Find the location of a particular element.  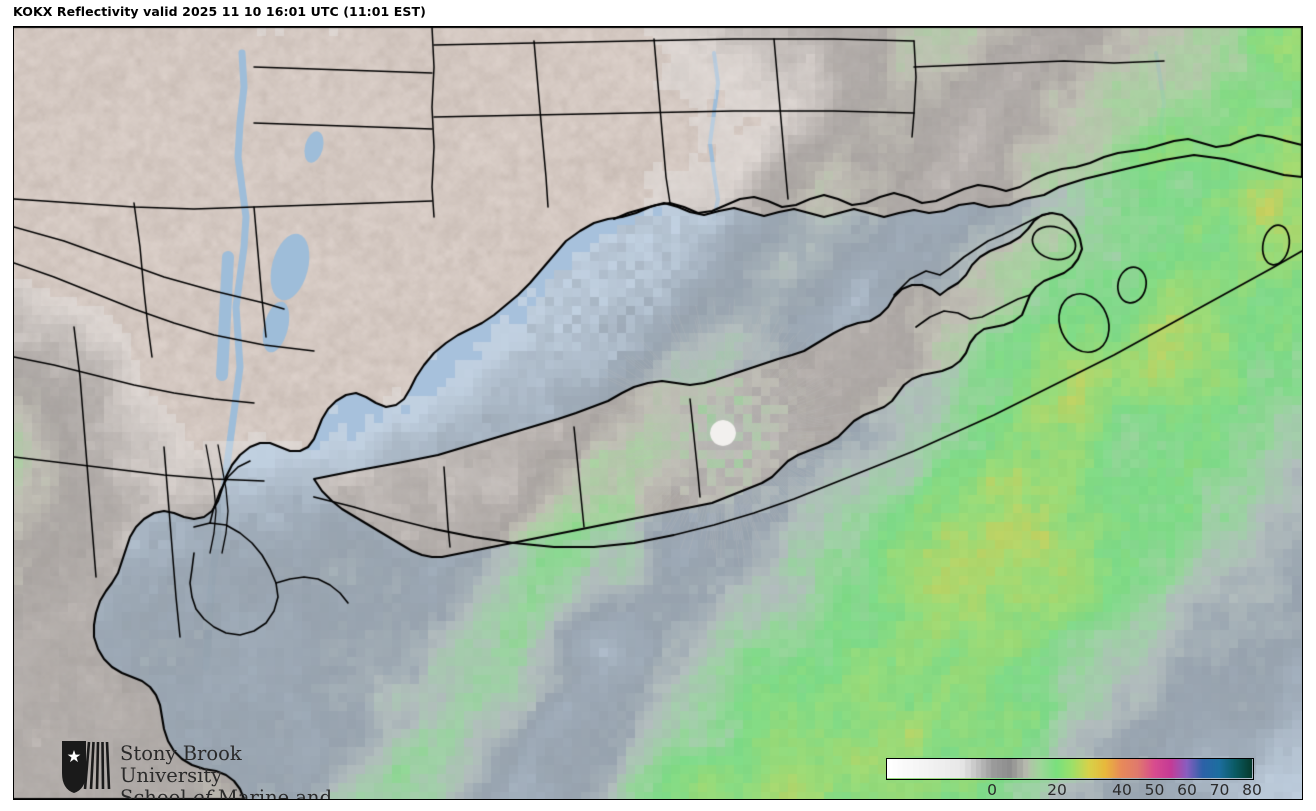

colorbar-tick-labels: 0 20 40 50 60 70 80 is located at coordinates (1074, 790).